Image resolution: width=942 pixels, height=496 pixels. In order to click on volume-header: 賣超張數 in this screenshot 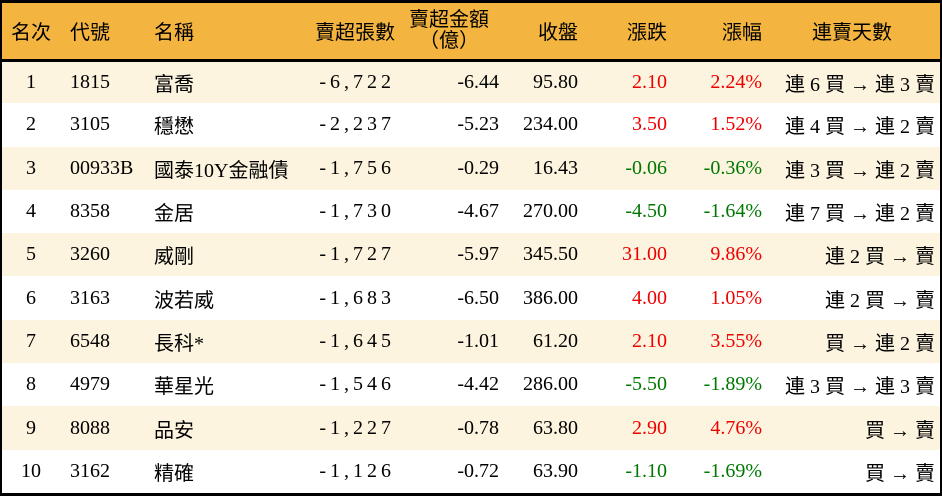, I will do `click(346, 32)`.